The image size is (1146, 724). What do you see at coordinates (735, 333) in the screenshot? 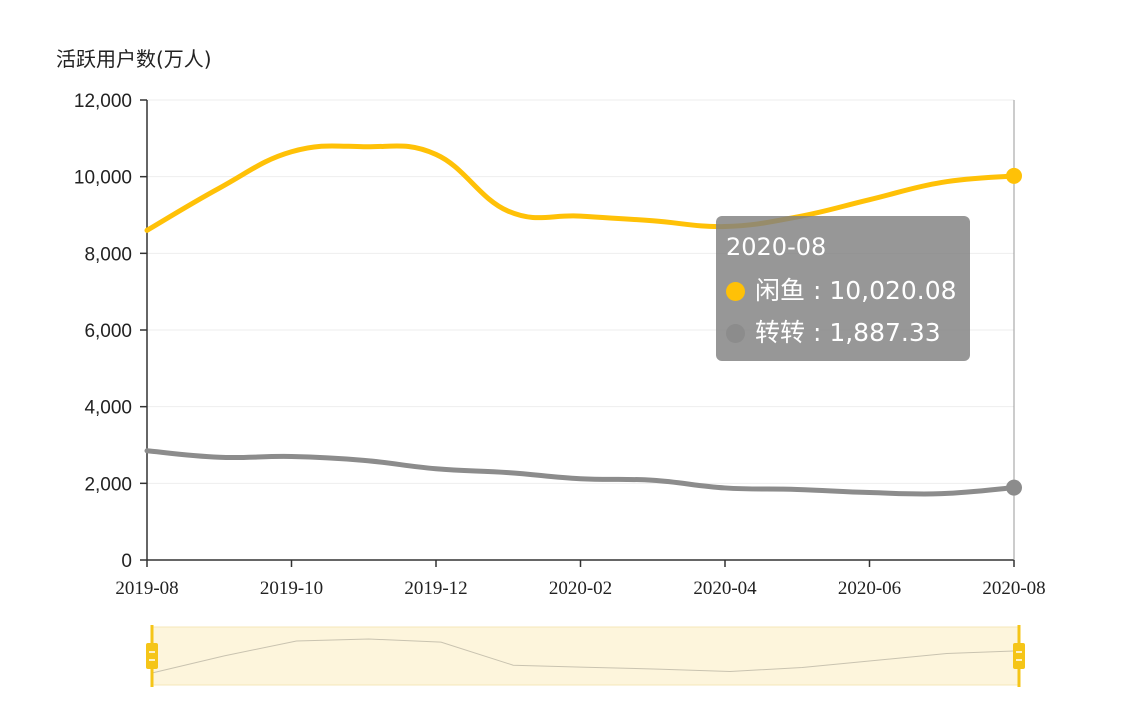
I see `zhuanzhuan-marker-icon` at bounding box center [735, 333].